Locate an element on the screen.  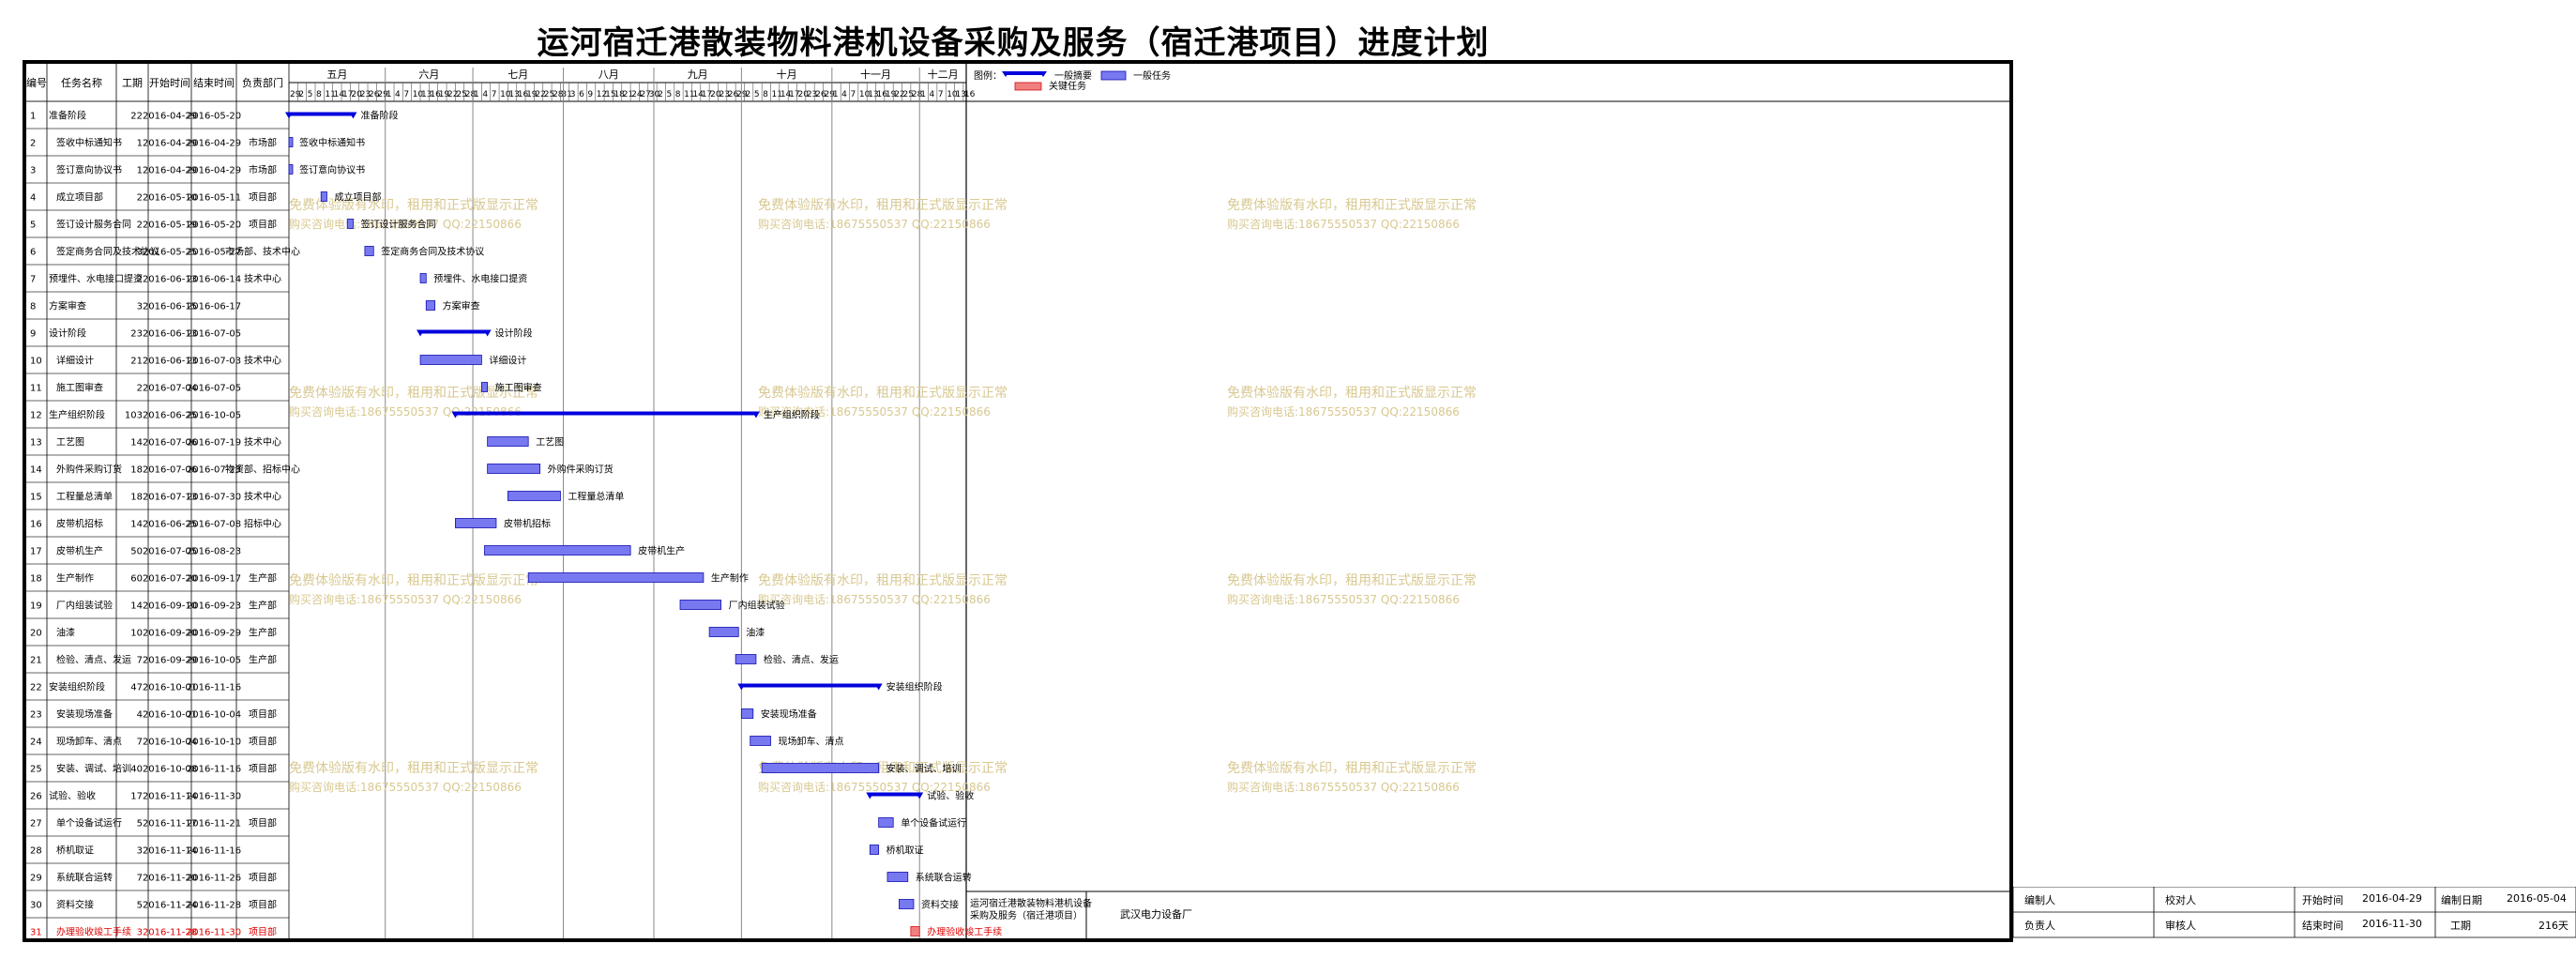
day-tick-label: 8 is located at coordinates (319, 94).